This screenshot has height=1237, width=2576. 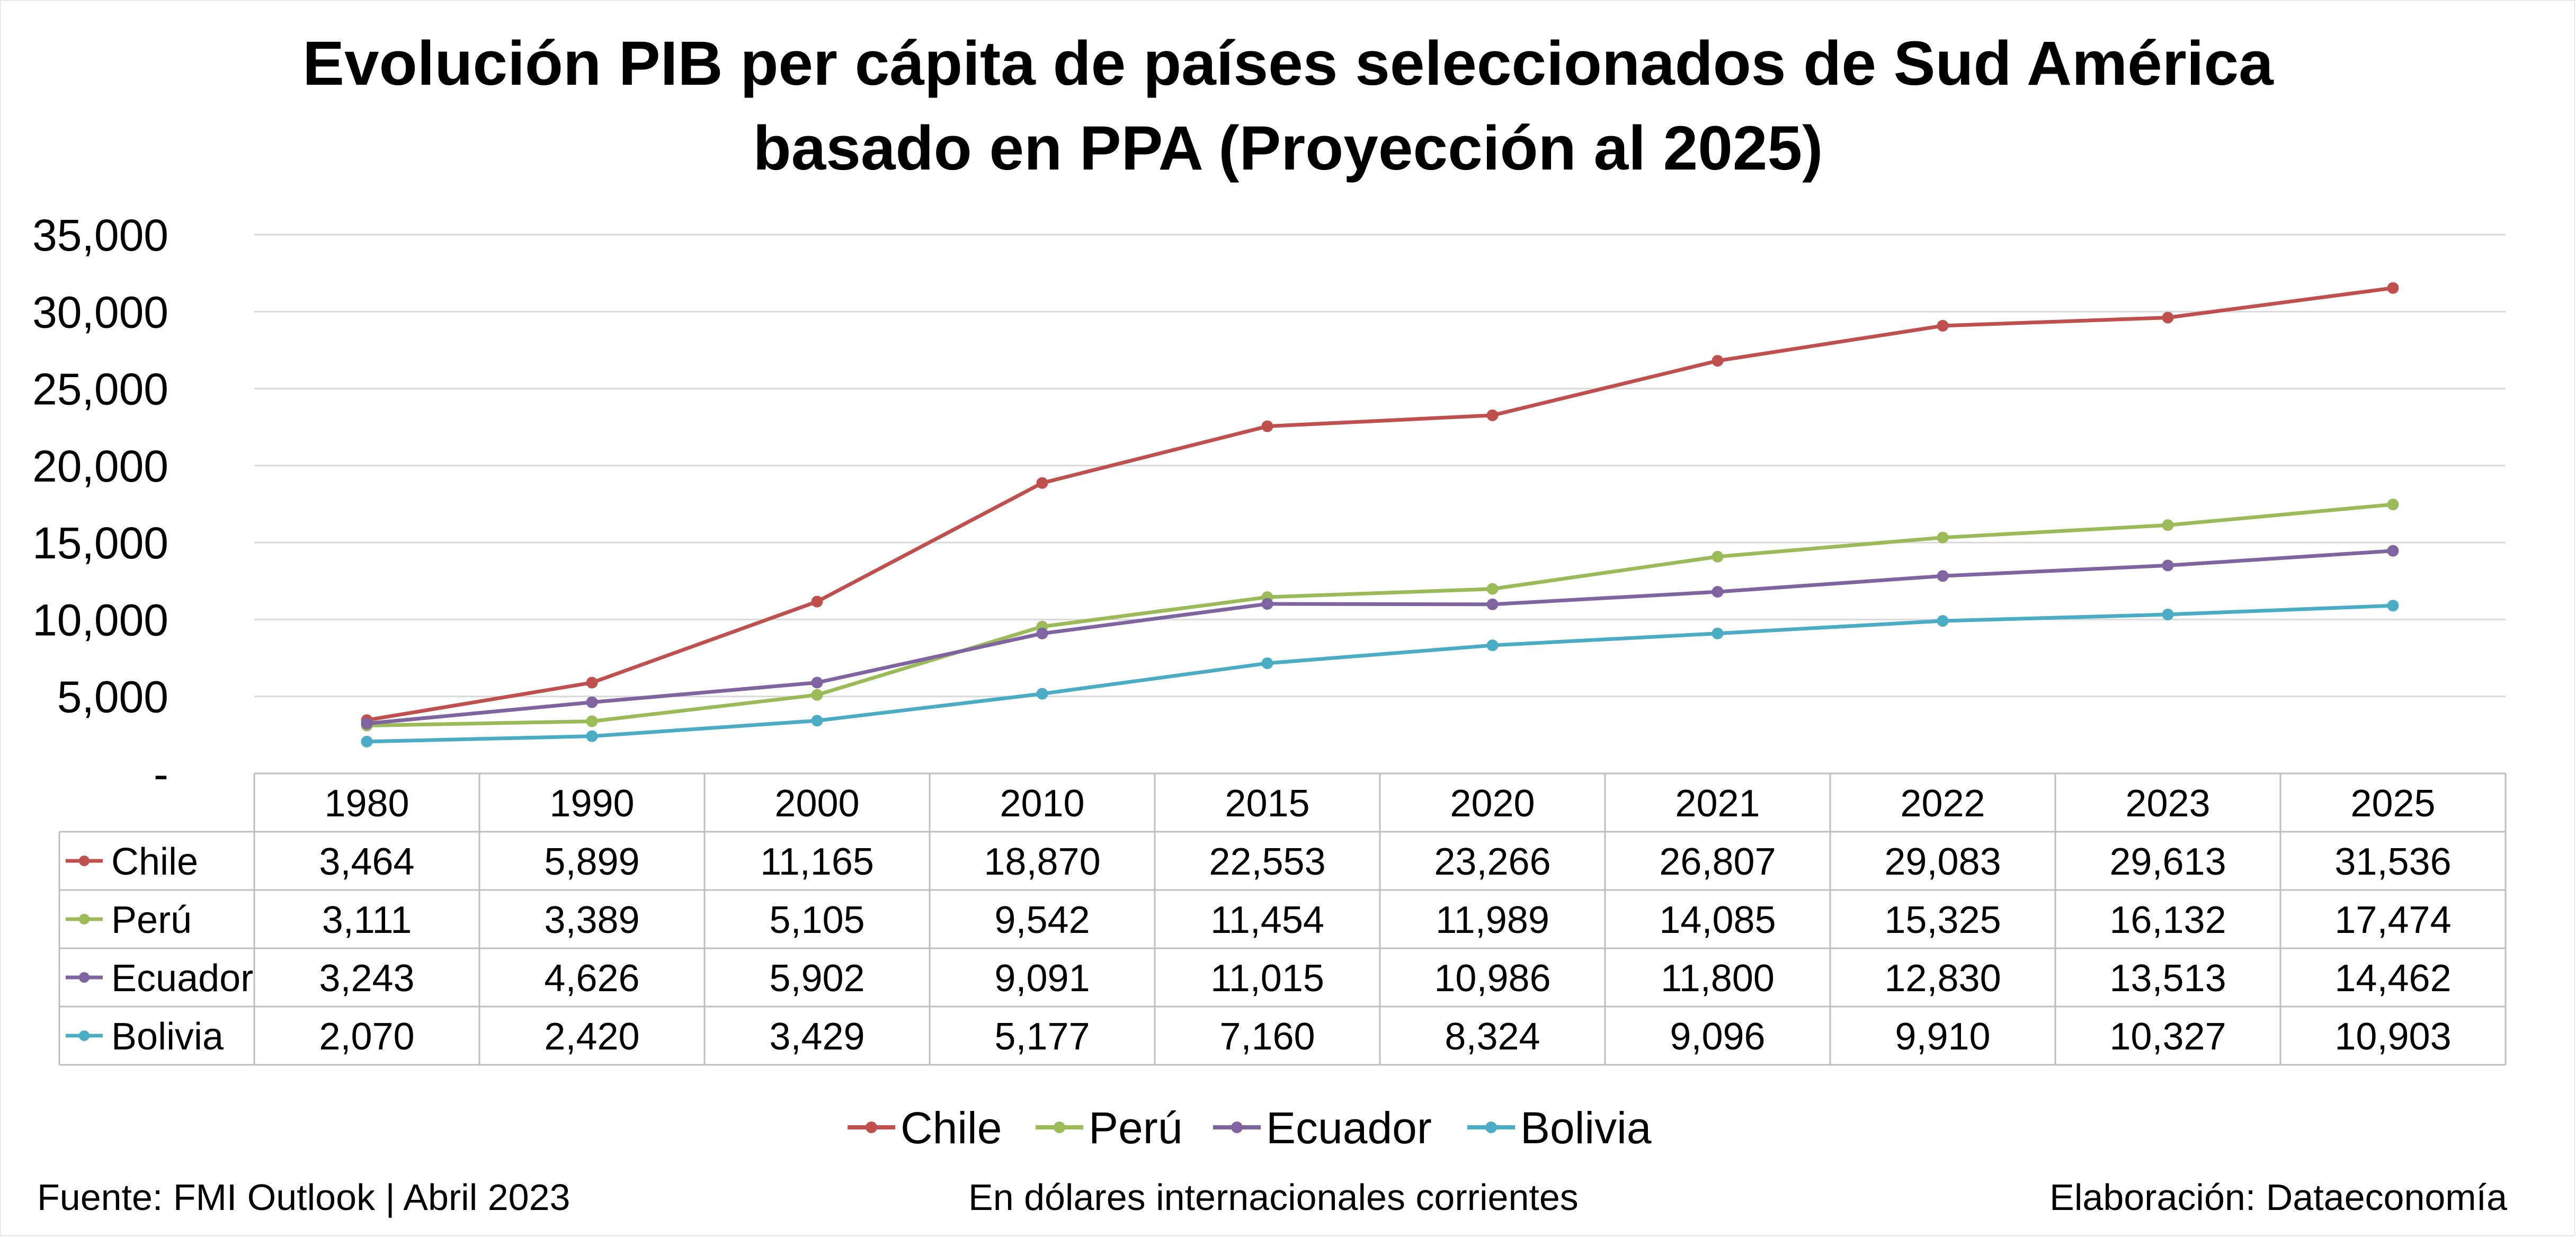 What do you see at coordinates (100, 543) in the screenshot?
I see `y-tick-label: 15,000` at bounding box center [100, 543].